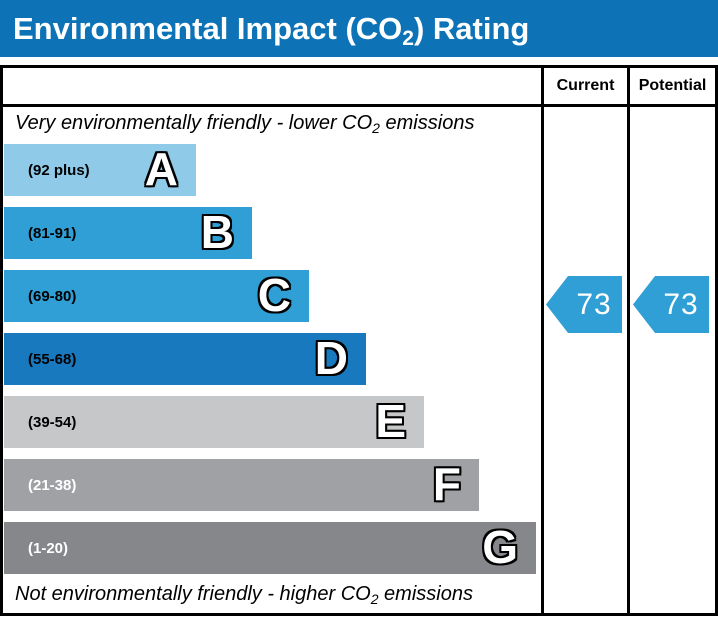 Image resolution: width=718 pixels, height=619 pixels. What do you see at coordinates (585, 85) in the screenshot?
I see `column-header-current: Current` at bounding box center [585, 85].